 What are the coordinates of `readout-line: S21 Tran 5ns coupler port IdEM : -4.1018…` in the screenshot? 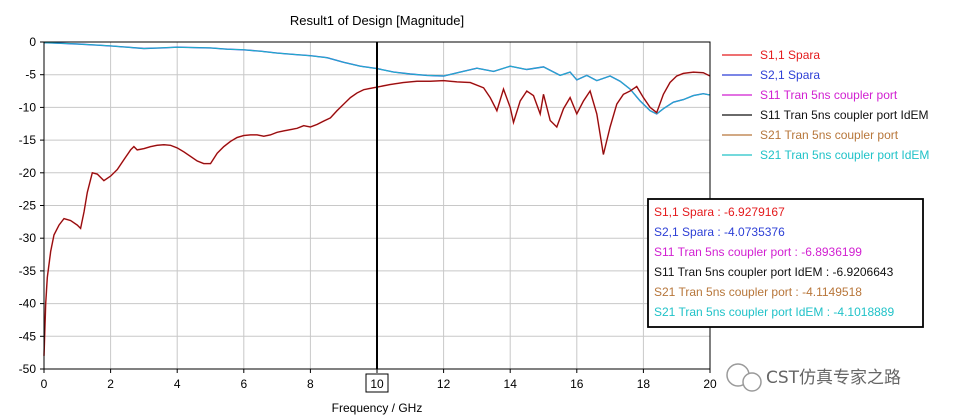 It's located at (774, 312).